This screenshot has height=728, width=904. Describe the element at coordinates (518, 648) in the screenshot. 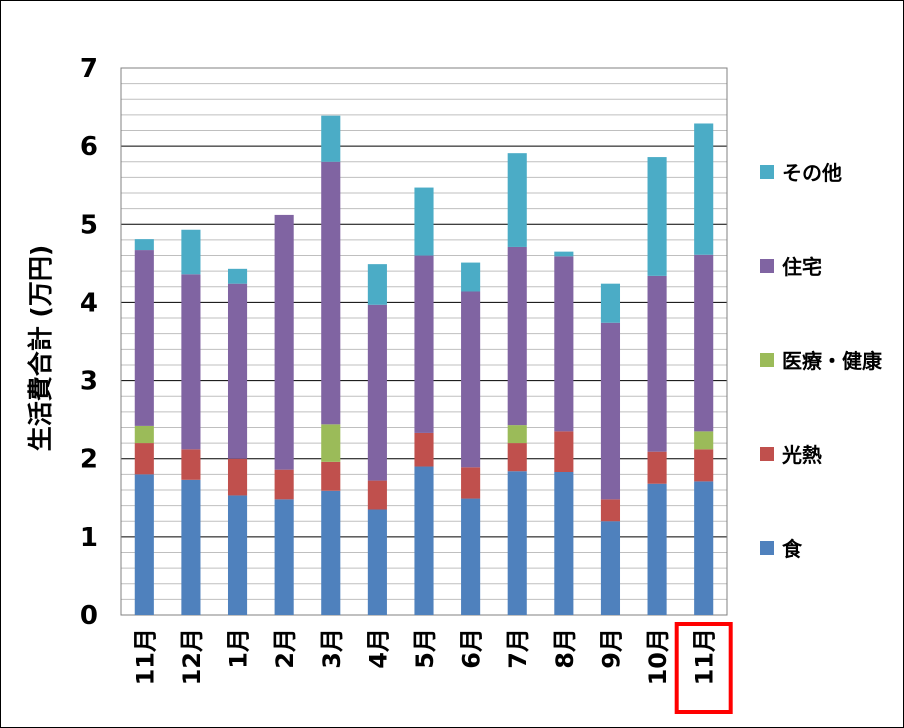

I see `x-tick-label: 7月` at that location.